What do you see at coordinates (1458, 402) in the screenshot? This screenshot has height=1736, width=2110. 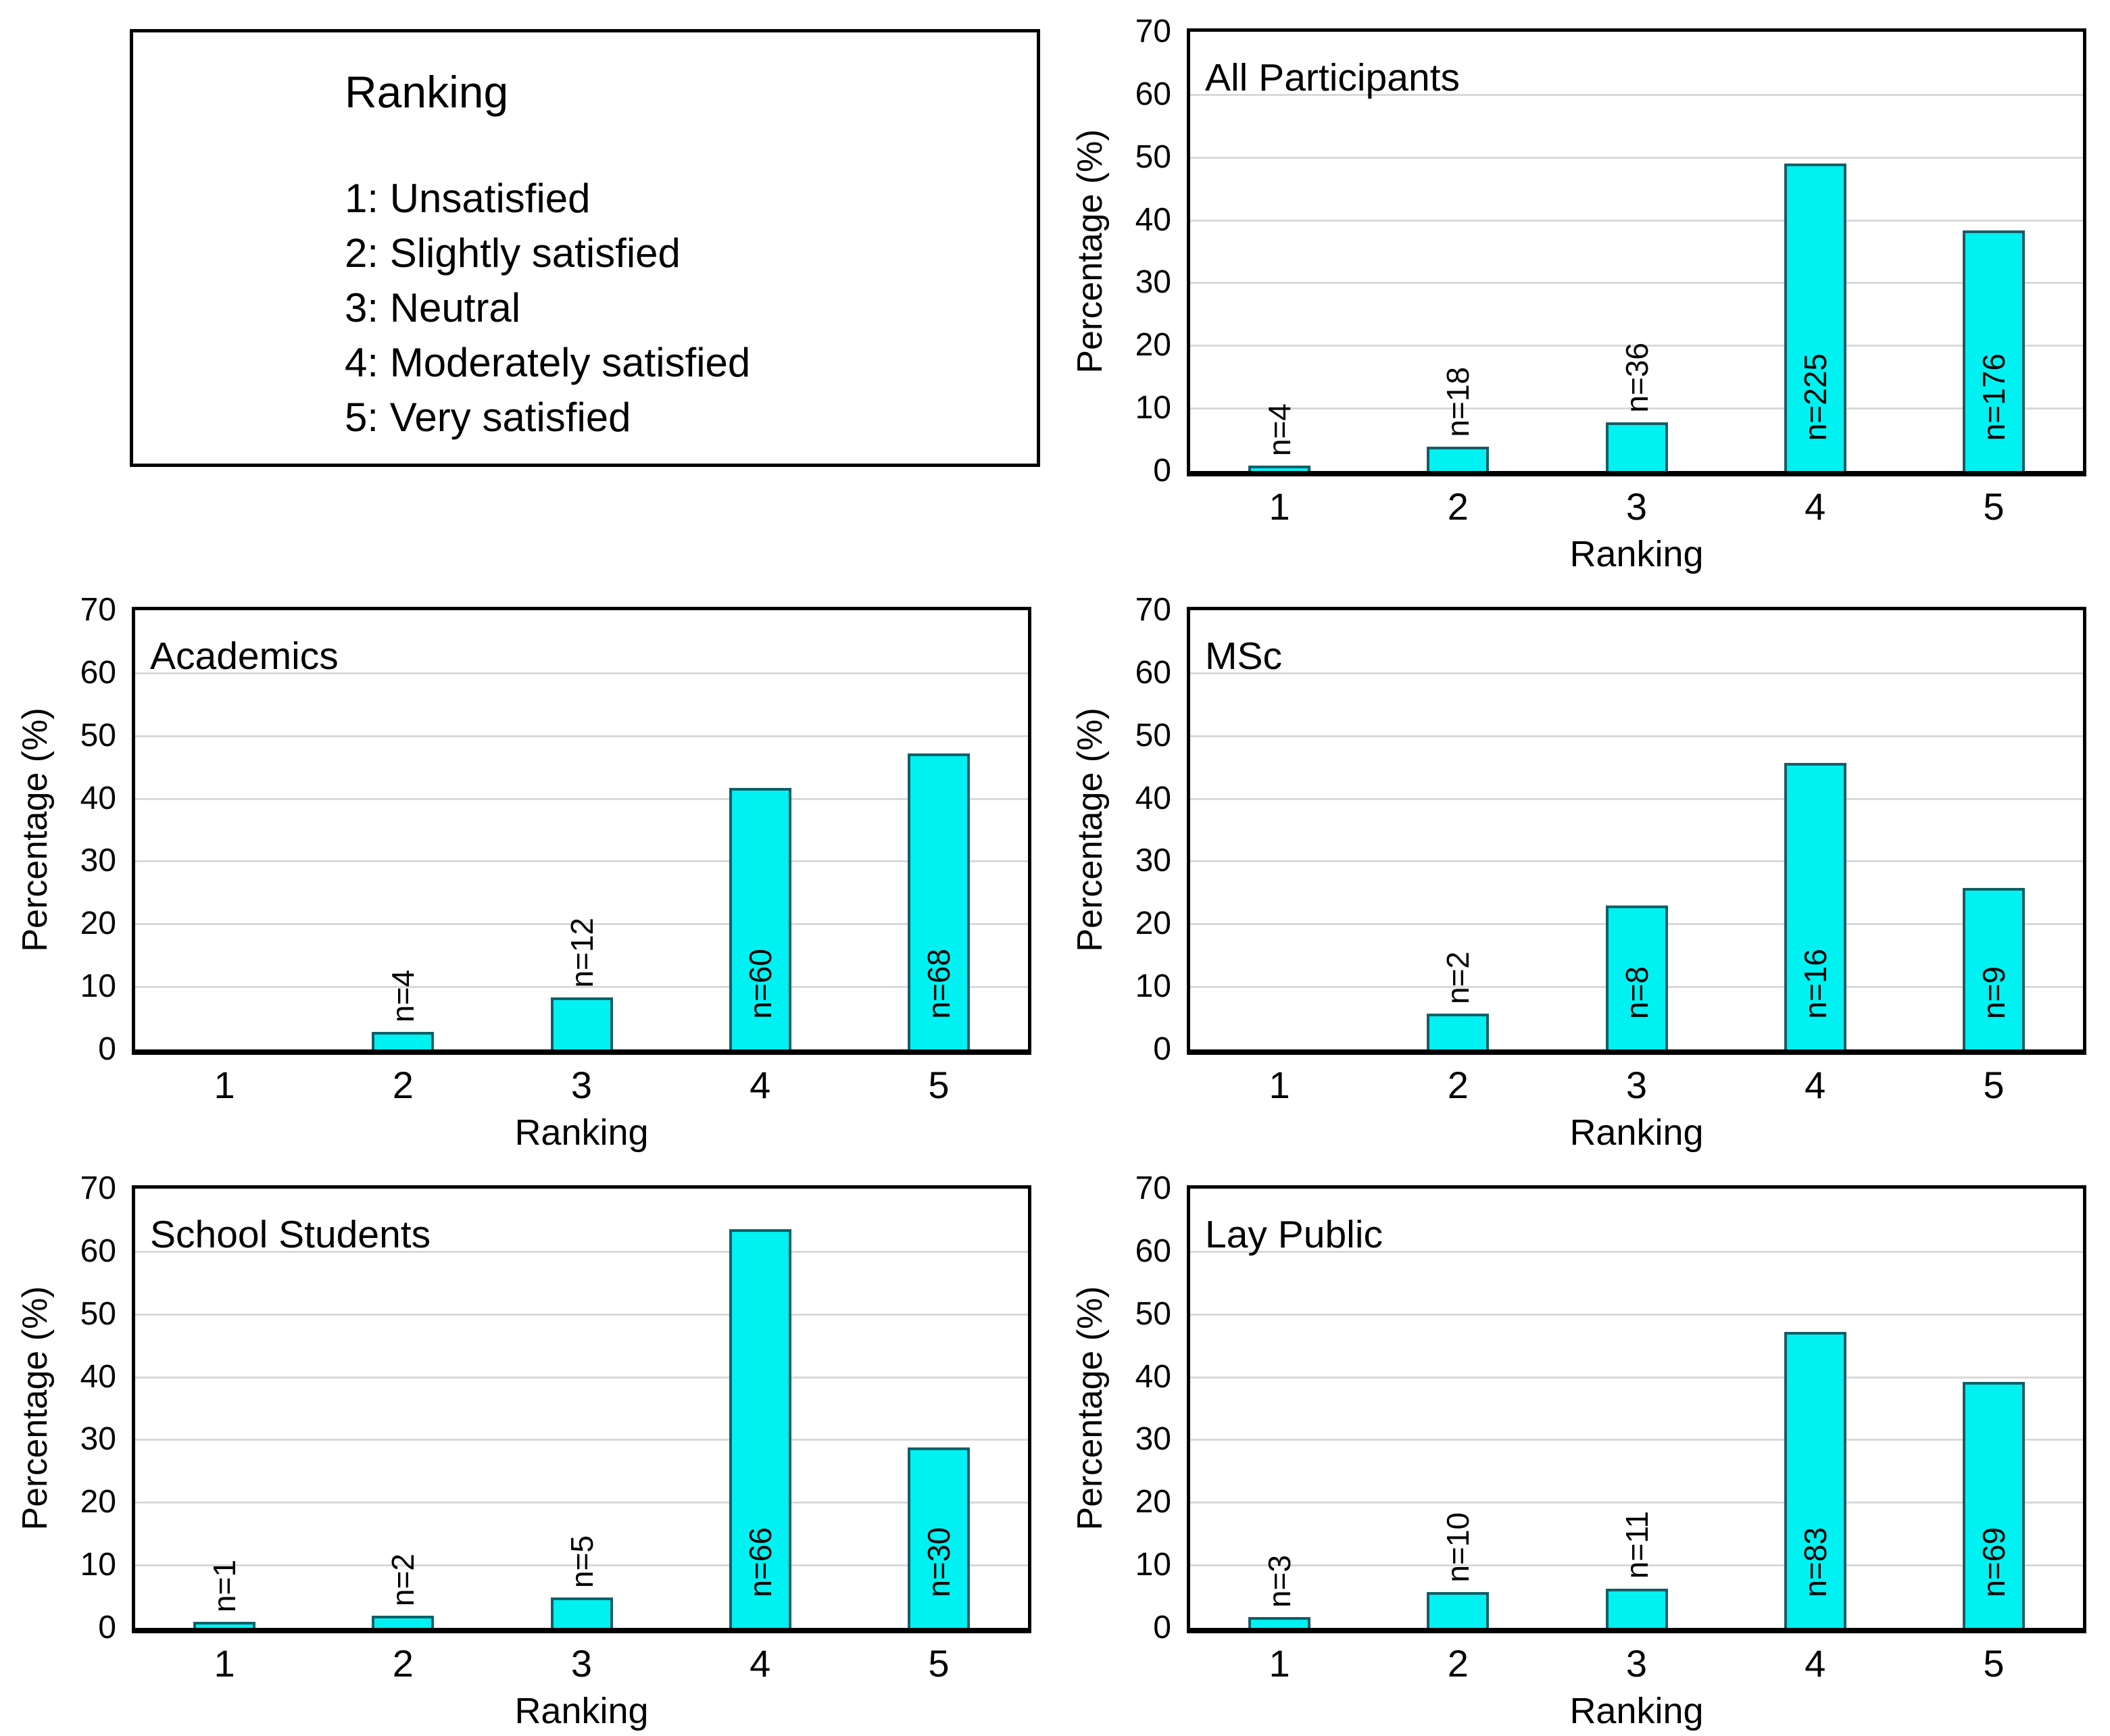 I see `bar-label: n=18` at bounding box center [1458, 402].